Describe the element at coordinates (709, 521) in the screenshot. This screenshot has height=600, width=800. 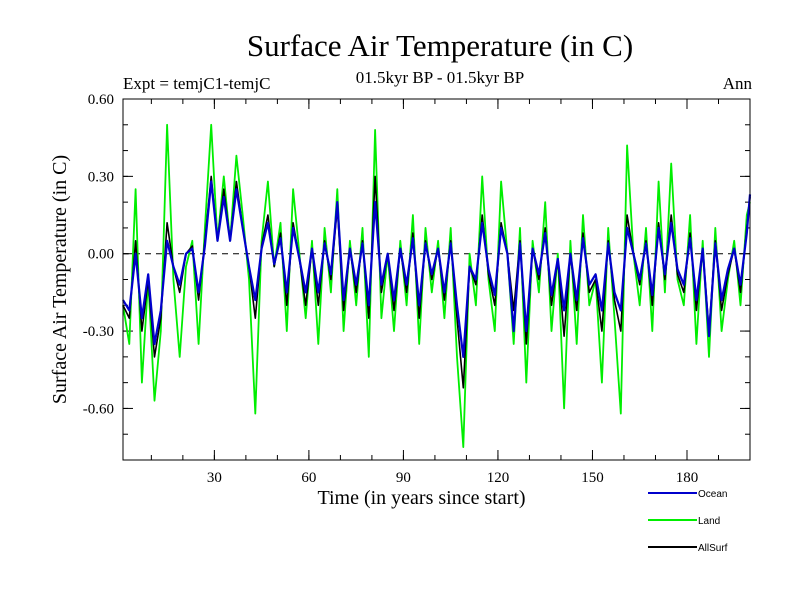
I see `legend-label-land: Land` at that location.